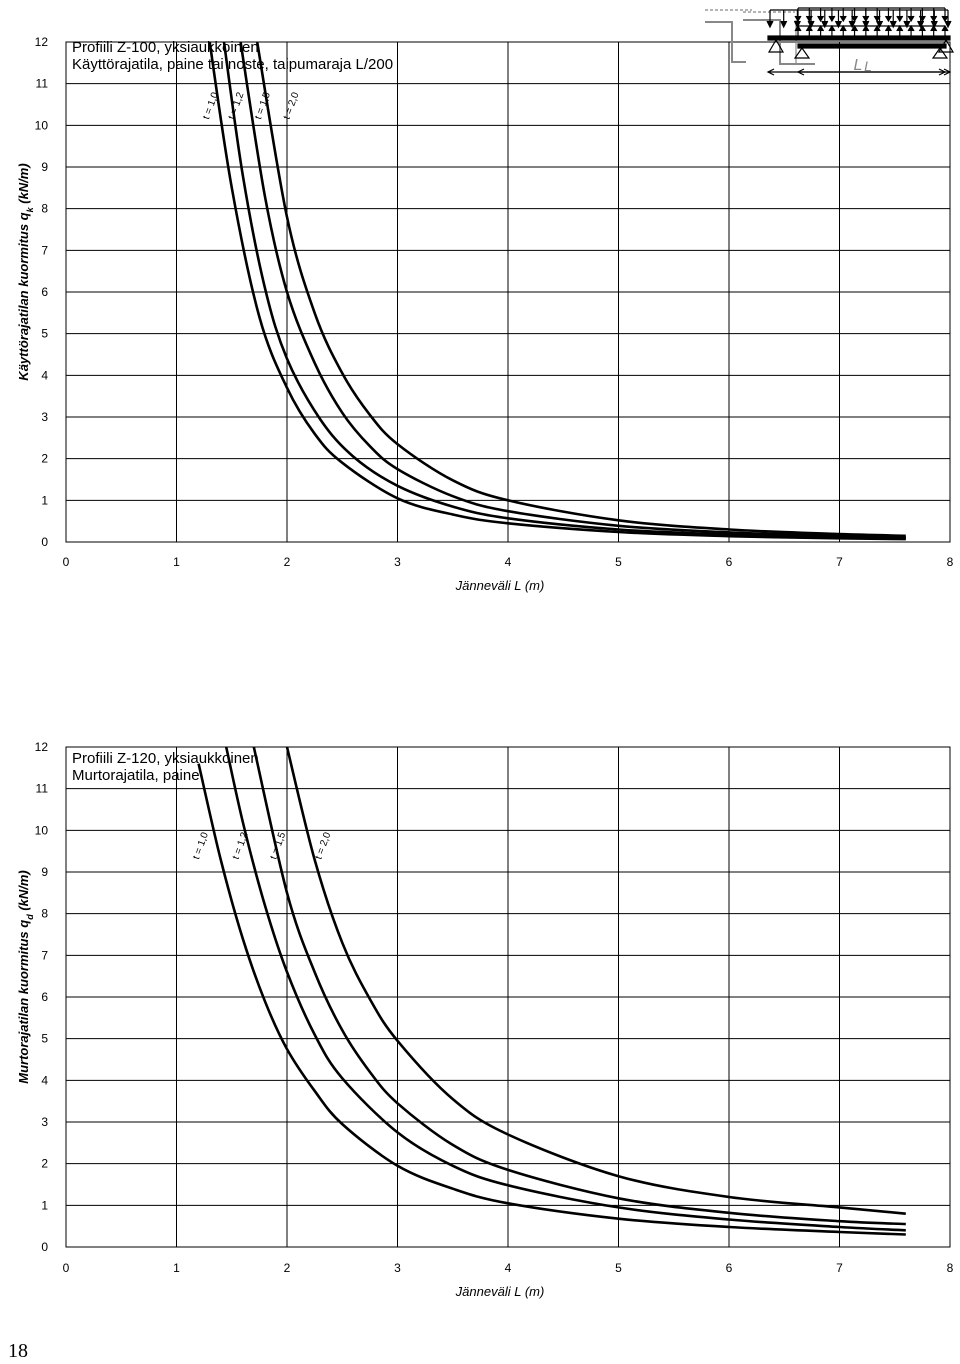 The image size is (960, 1364). Describe the element at coordinates (201, 845) in the screenshot. I see `series-label-1: t = 1,0` at that location.